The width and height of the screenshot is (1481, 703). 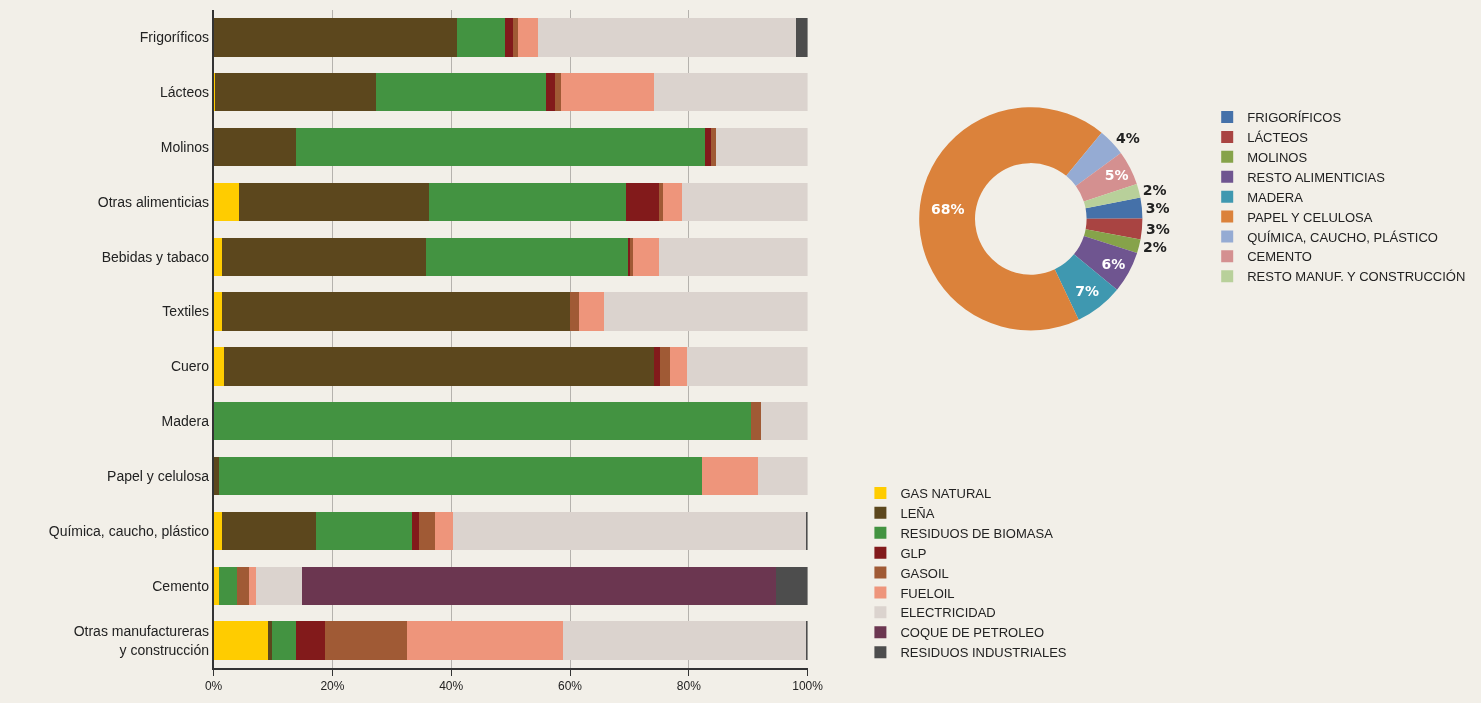 What do you see at coordinates (1294, 118) in the screenshot?
I see `legend-label: FRIGORÍFICOS` at bounding box center [1294, 118].